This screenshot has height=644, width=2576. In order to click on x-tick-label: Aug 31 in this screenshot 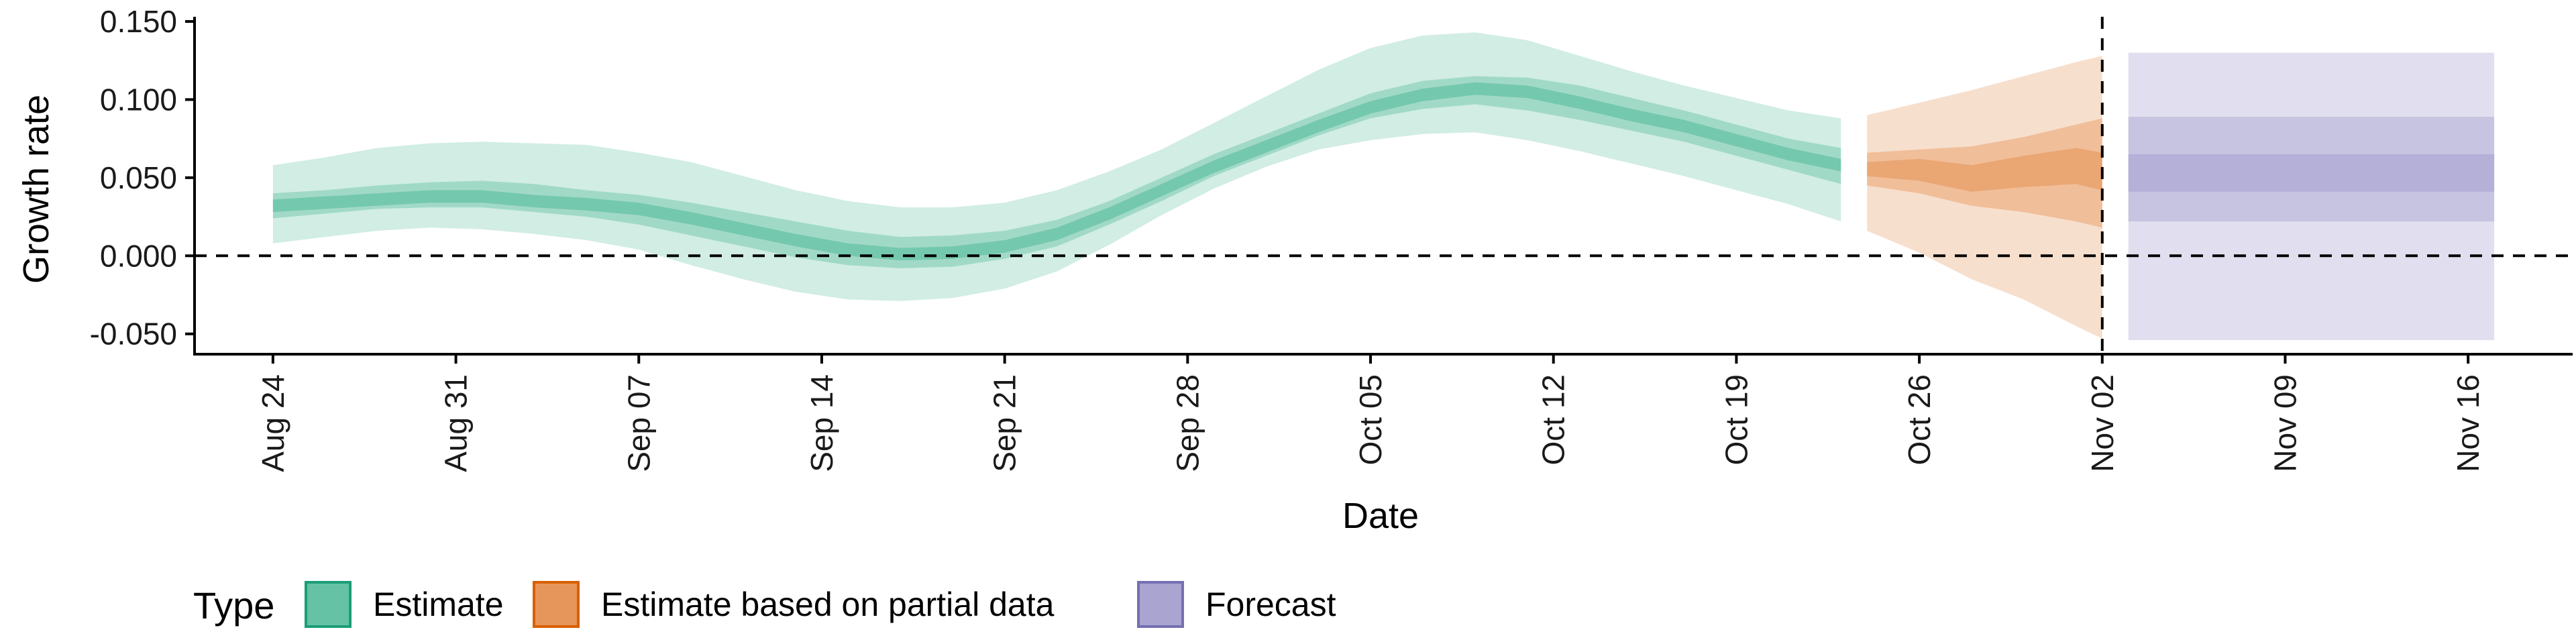, I will do `click(456, 423)`.